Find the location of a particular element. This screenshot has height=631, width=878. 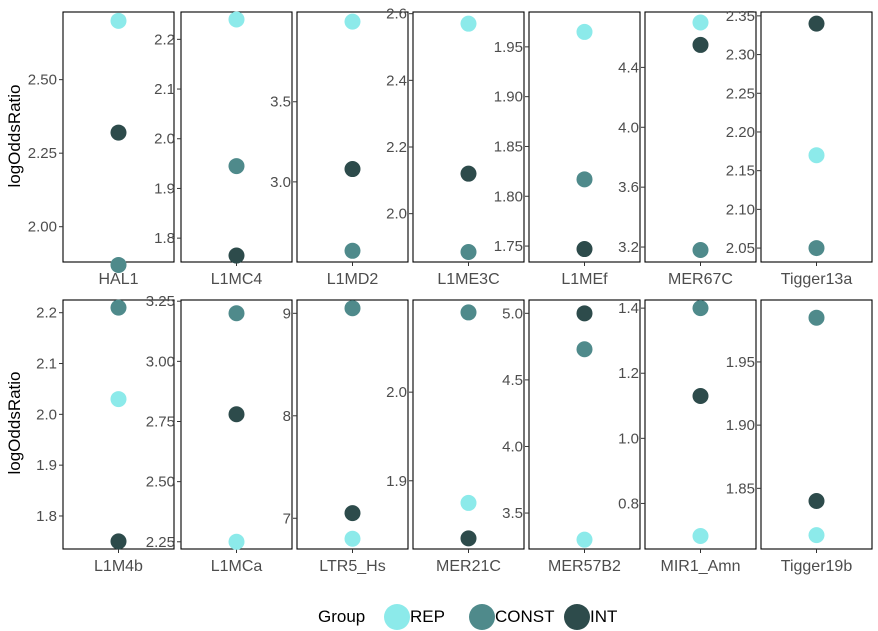

facet-label: L1MEf is located at coordinates (584, 279).